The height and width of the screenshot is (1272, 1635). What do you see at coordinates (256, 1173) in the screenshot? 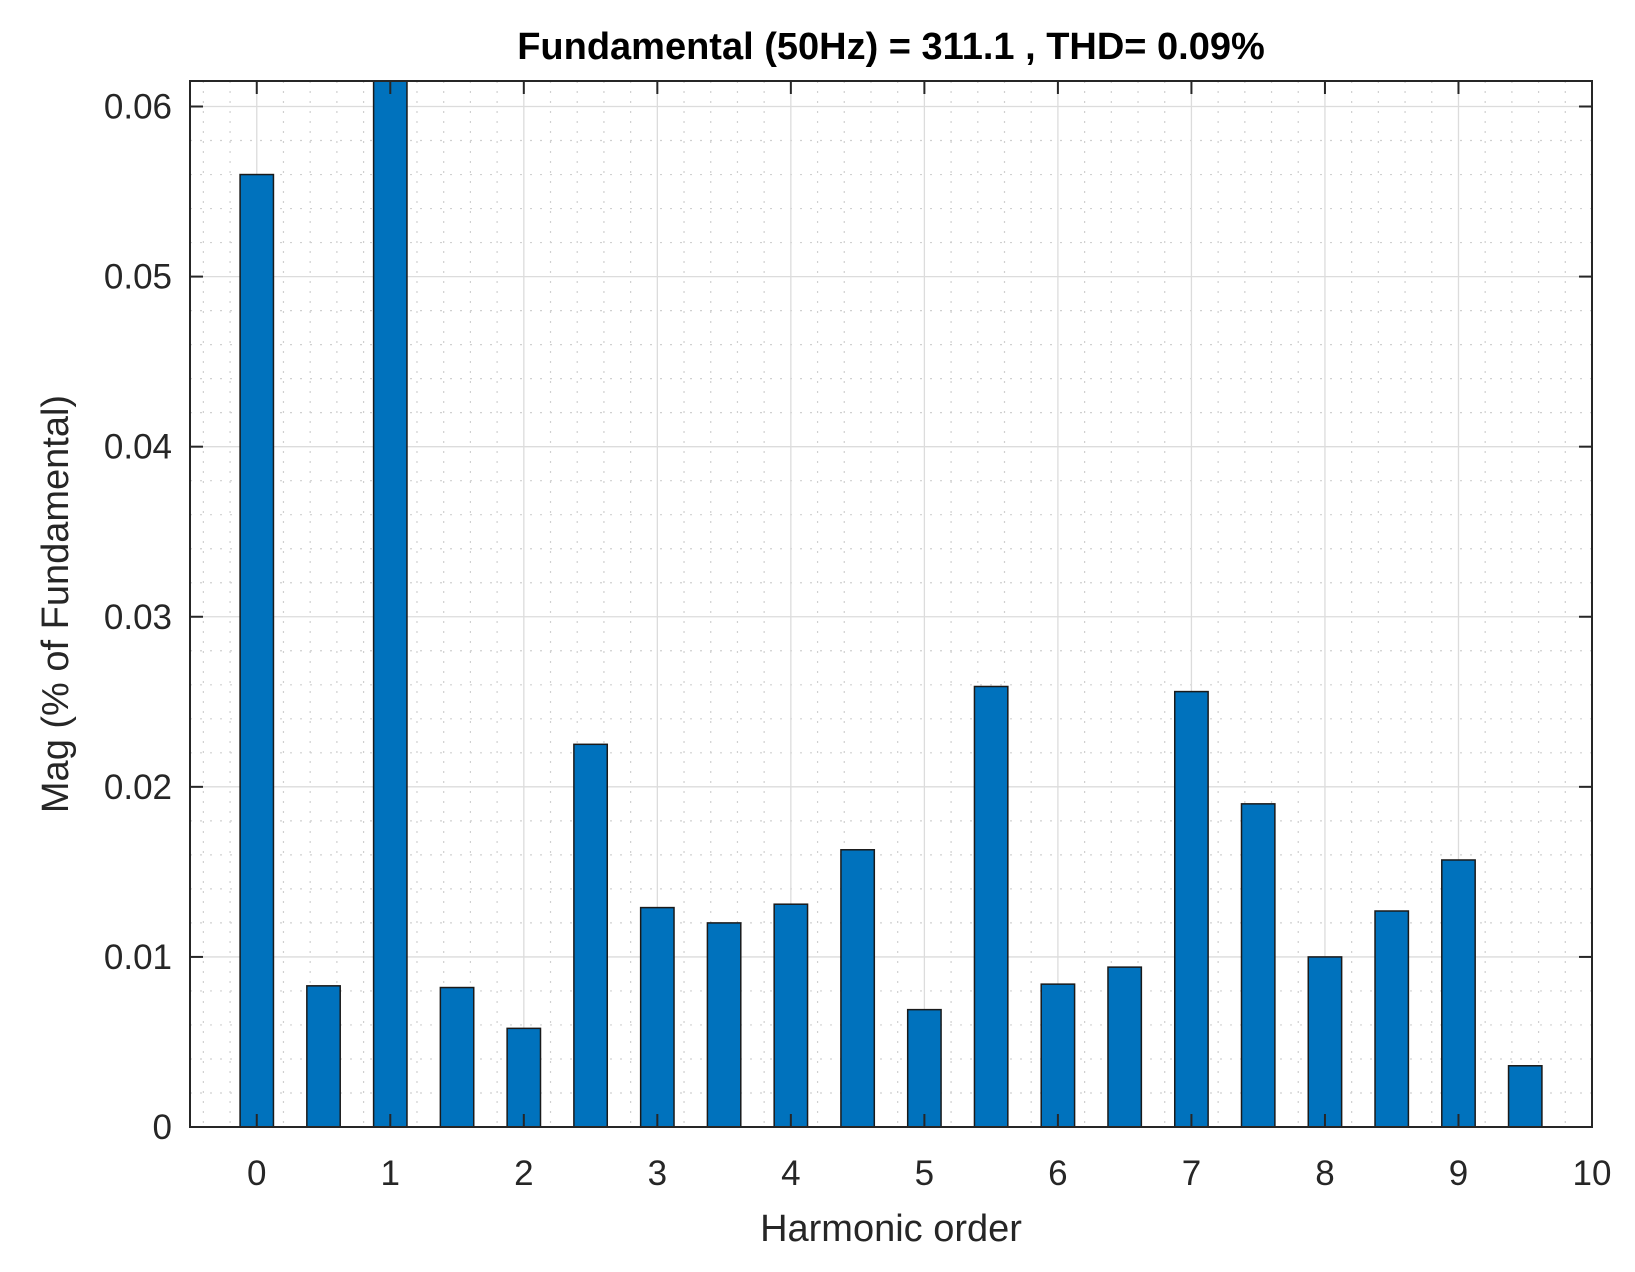
I see `x-tick-label: 0` at bounding box center [256, 1173].